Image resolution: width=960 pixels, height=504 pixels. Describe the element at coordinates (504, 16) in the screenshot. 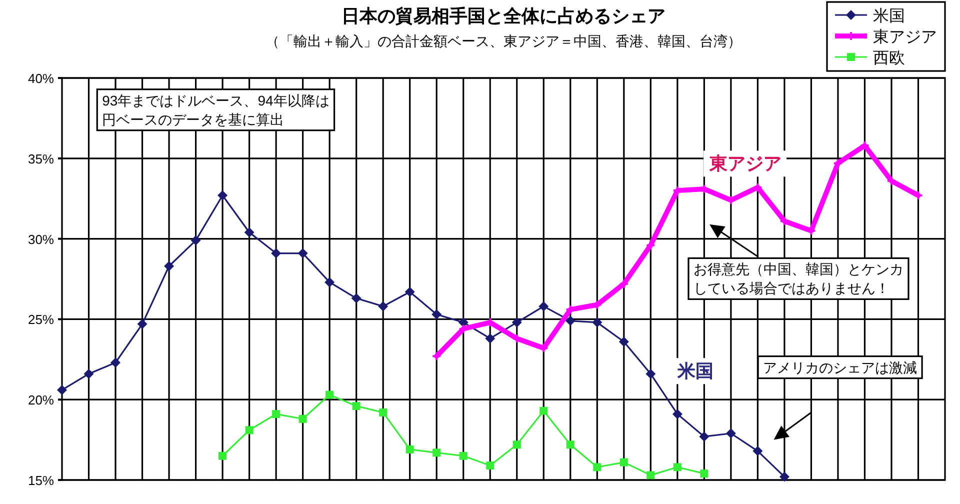

I see `title: 日本の貿易相手国と全体に占めるシェア` at that location.